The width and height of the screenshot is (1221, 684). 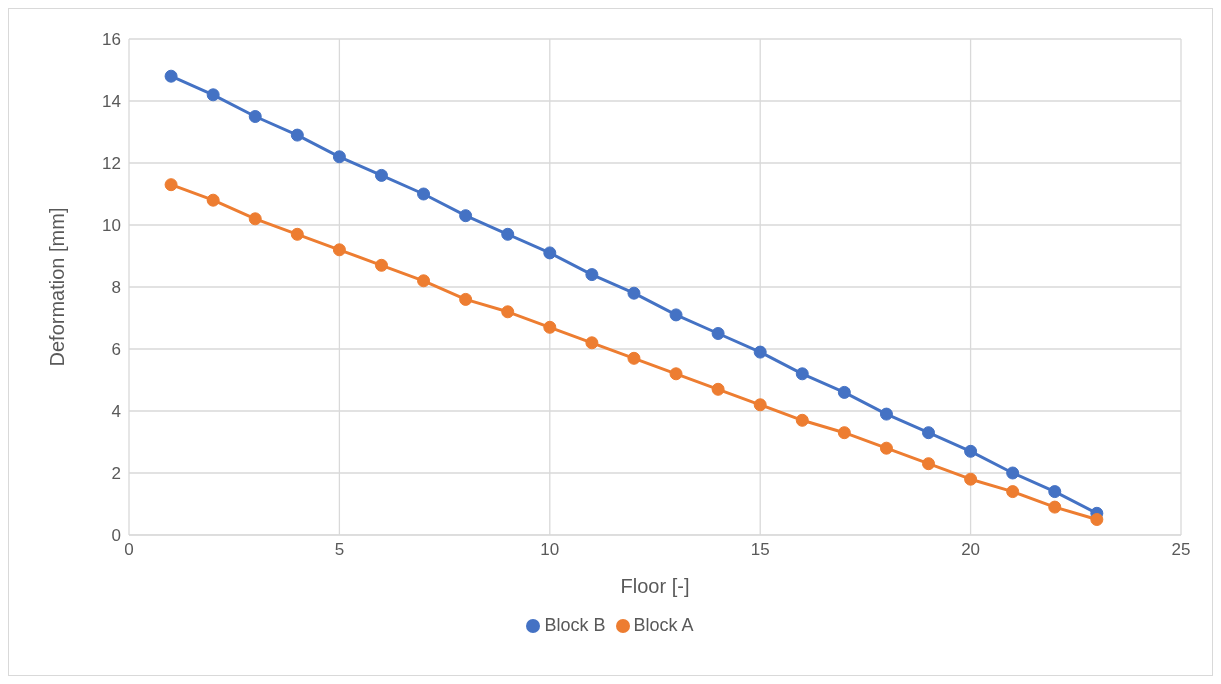 What do you see at coordinates (116, 474) in the screenshot?
I see `y-tick-label: 2` at bounding box center [116, 474].